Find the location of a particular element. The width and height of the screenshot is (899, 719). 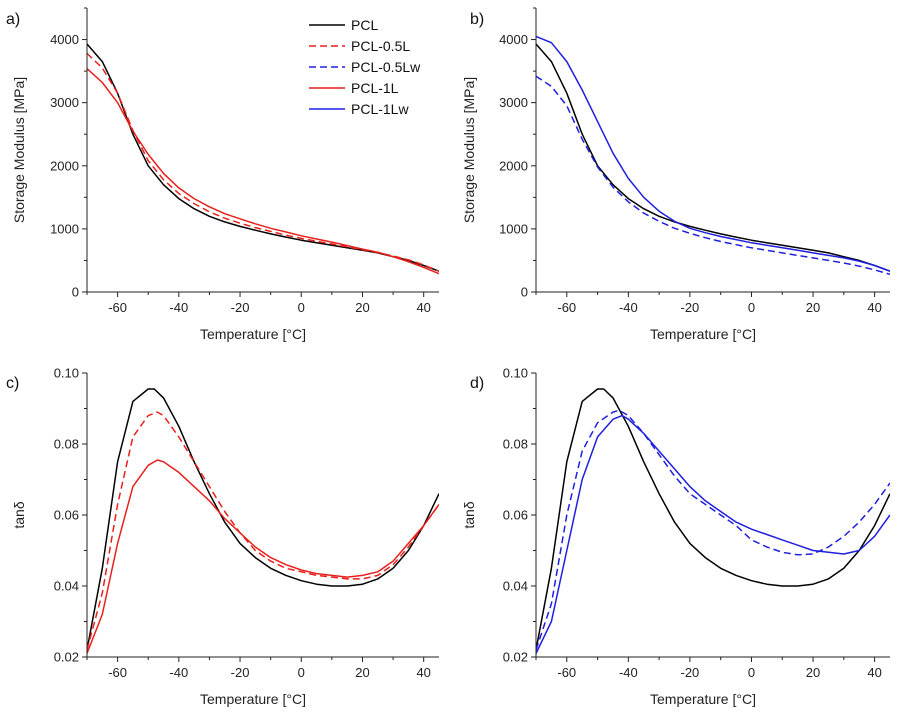

legend-label: PCL-1Lw is located at coordinates (380, 109).